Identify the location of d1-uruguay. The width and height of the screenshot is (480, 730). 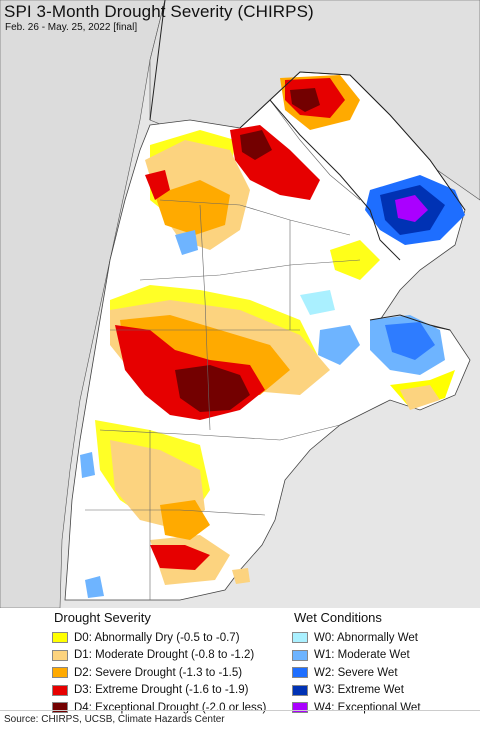
(420, 397).